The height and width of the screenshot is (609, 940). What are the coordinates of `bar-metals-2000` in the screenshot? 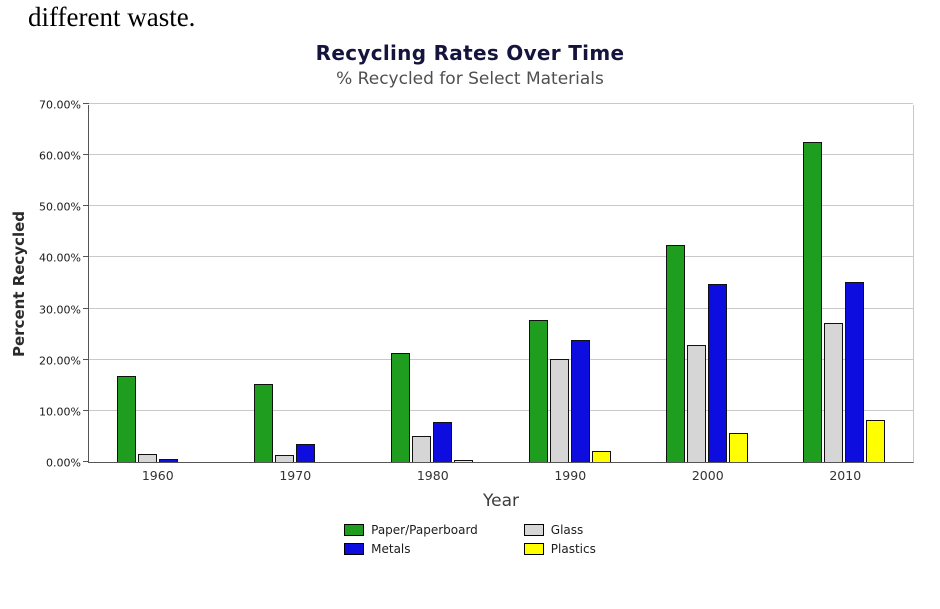 It's located at (717, 373).